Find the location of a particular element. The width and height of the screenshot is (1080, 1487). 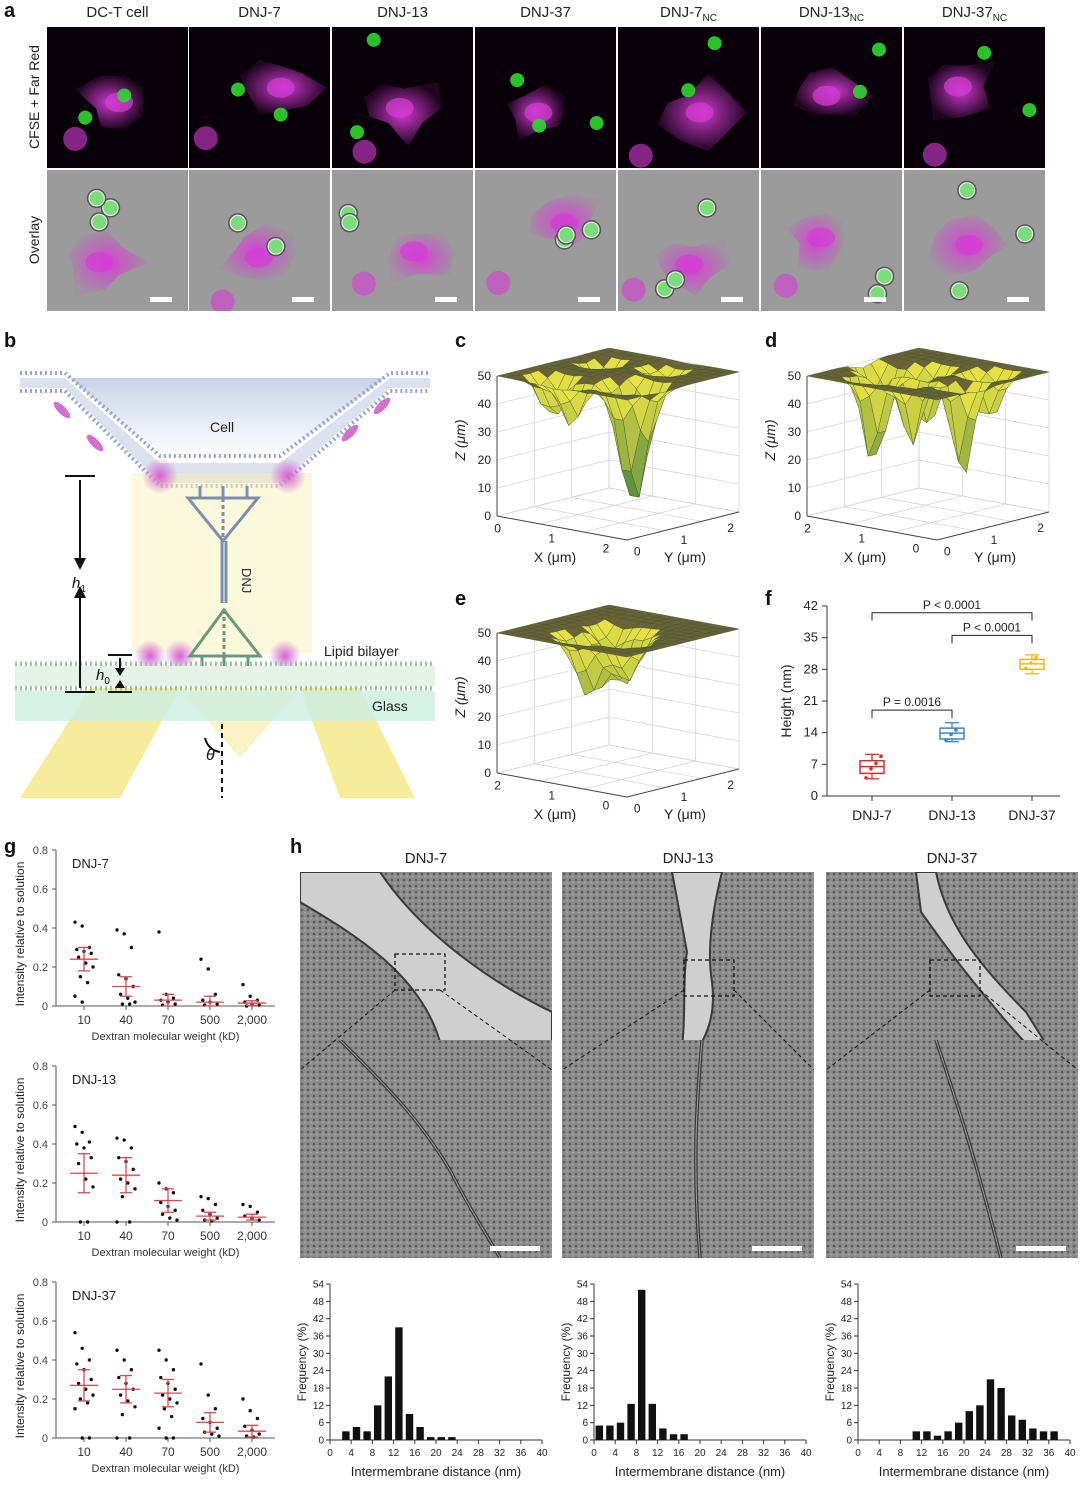

z-tick-label: 40 is located at coordinates (795, 404).